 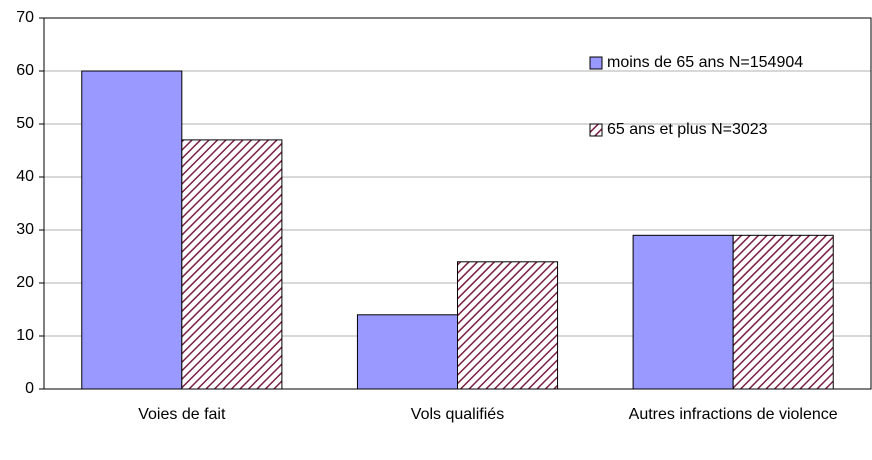 I want to click on x-tick-label: Autres infractions de violence, so click(x=733, y=414).